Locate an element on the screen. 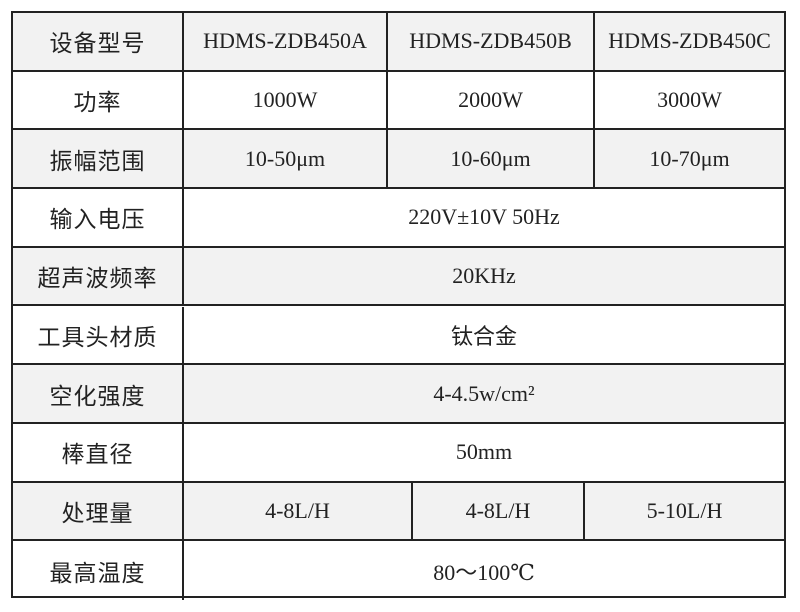 The width and height of the screenshot is (800, 612). row-label: 超声波频率 is located at coordinates (98, 276).